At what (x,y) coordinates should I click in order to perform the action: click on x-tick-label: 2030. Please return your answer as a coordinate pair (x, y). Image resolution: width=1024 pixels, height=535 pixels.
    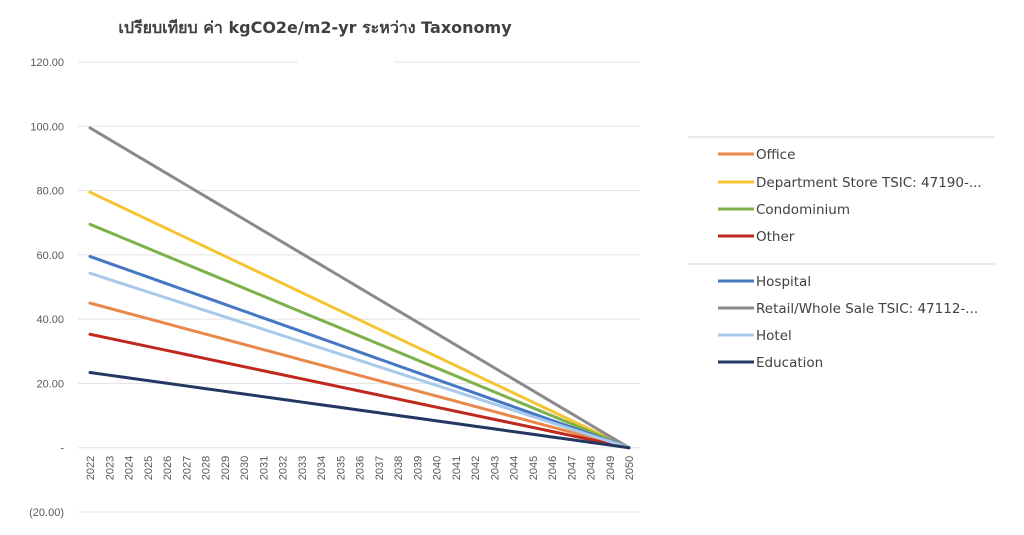
    Looking at the image, I should click on (245, 468).